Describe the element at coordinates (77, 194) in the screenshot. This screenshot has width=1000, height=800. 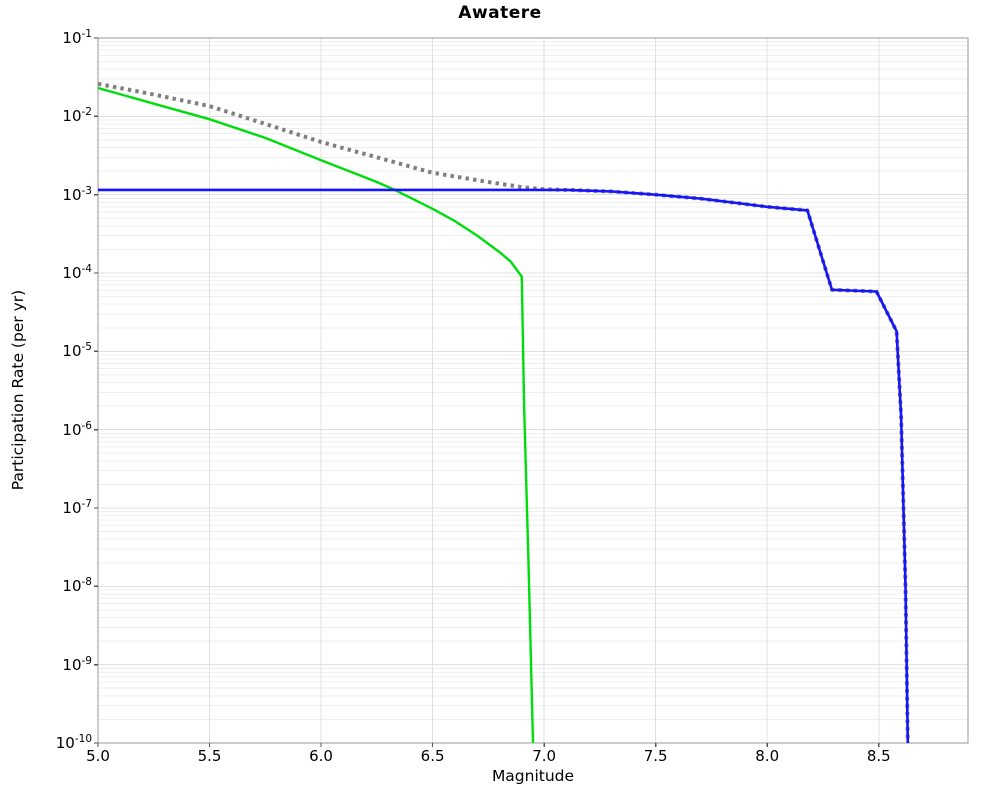
I see `y-tick-label: 10⁻³` at that location.